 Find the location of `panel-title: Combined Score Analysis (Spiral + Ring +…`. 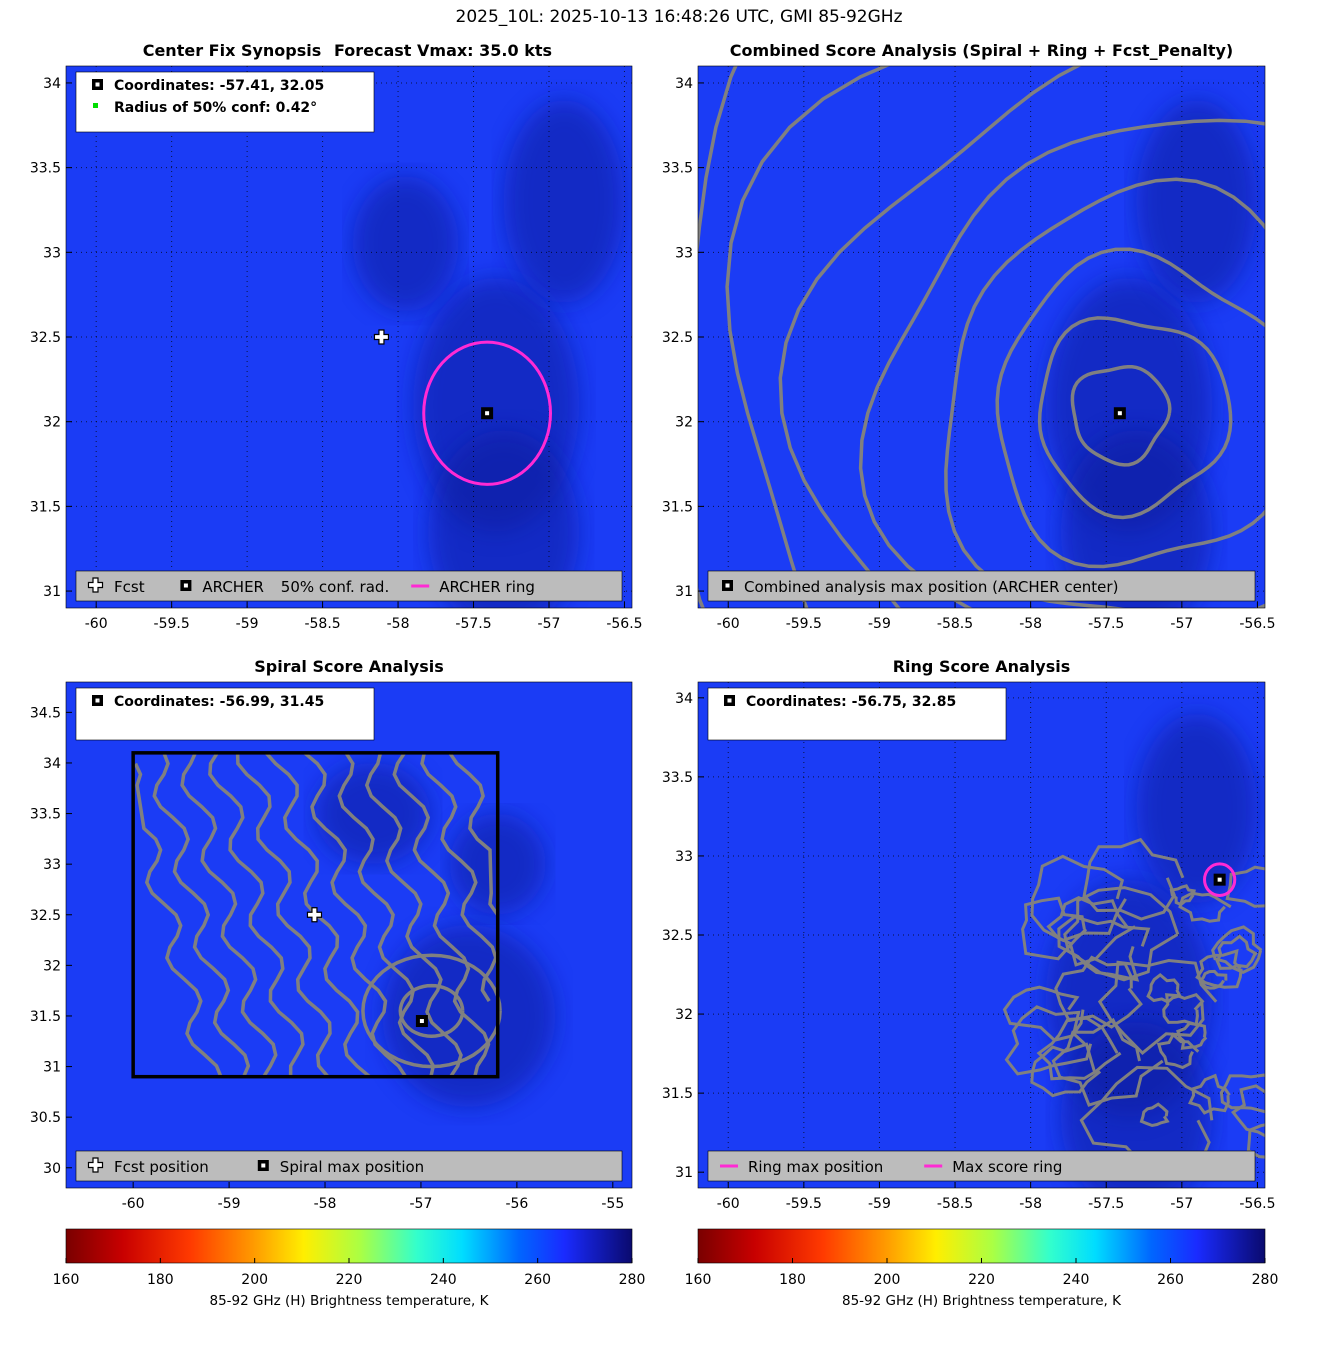

panel-title: Combined Score Analysis (Spiral + Ring +… is located at coordinates (981, 50).